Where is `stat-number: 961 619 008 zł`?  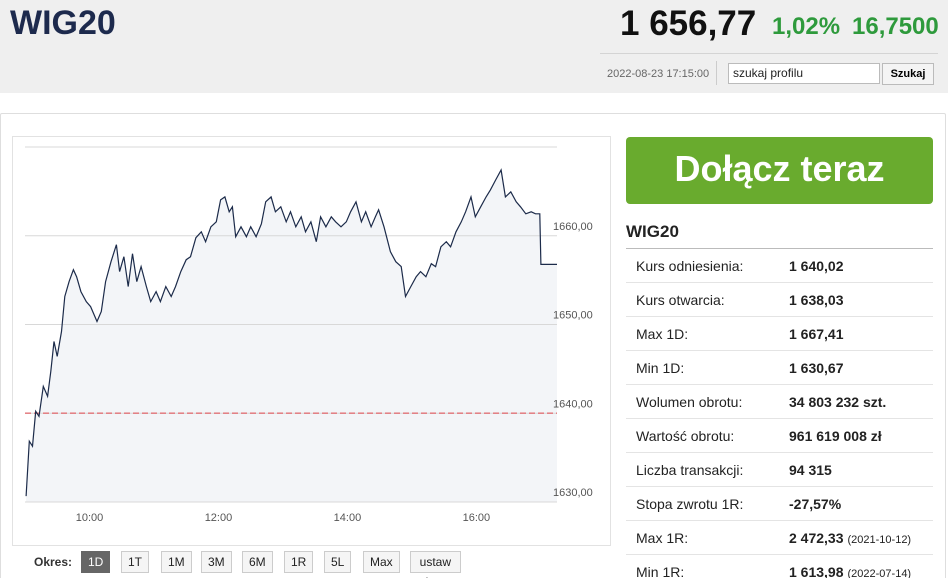
stat-number: 961 619 008 zł is located at coordinates (835, 436).